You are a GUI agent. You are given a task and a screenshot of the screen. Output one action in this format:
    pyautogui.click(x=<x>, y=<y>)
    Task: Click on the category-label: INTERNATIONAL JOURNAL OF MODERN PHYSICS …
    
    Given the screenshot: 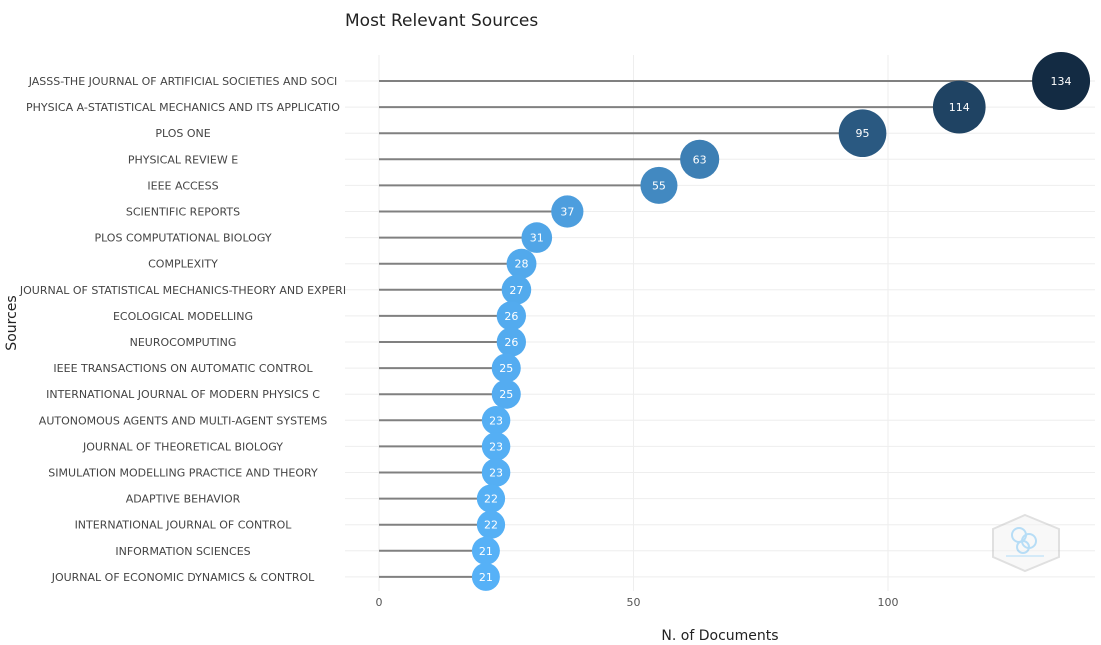 What is the action you would take?
    pyautogui.click(x=183, y=394)
    